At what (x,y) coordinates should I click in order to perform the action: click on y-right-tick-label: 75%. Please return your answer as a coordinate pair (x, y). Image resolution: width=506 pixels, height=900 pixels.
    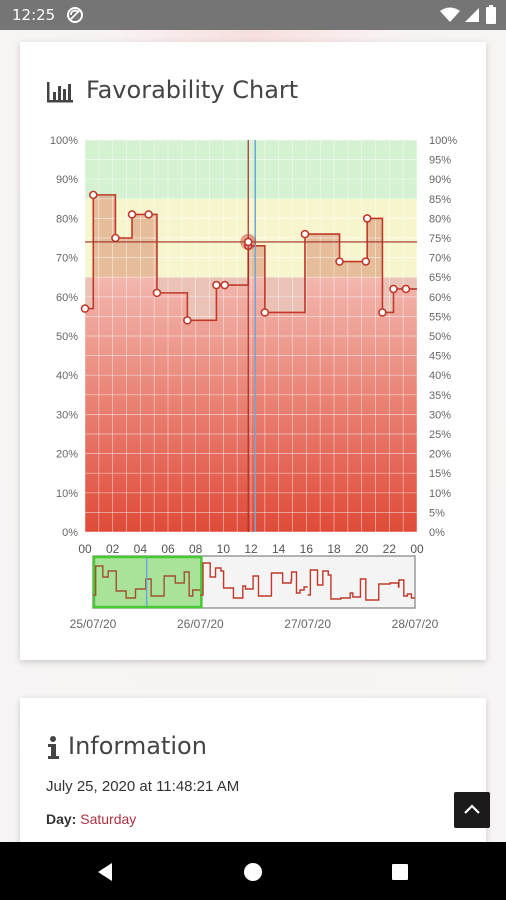
    Looking at the image, I should click on (440, 239).